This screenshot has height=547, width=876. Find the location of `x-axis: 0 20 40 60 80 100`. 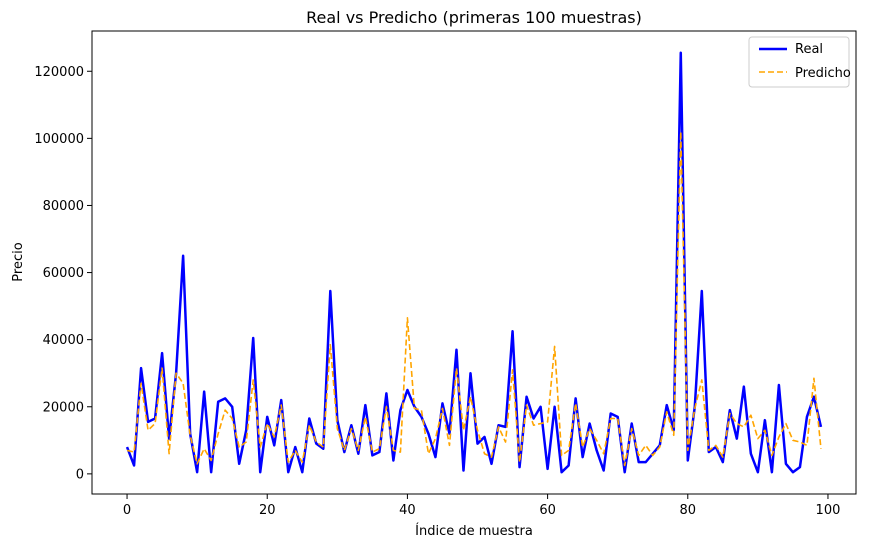

x-axis: 0 20 40 60 80 100 is located at coordinates (481, 506).